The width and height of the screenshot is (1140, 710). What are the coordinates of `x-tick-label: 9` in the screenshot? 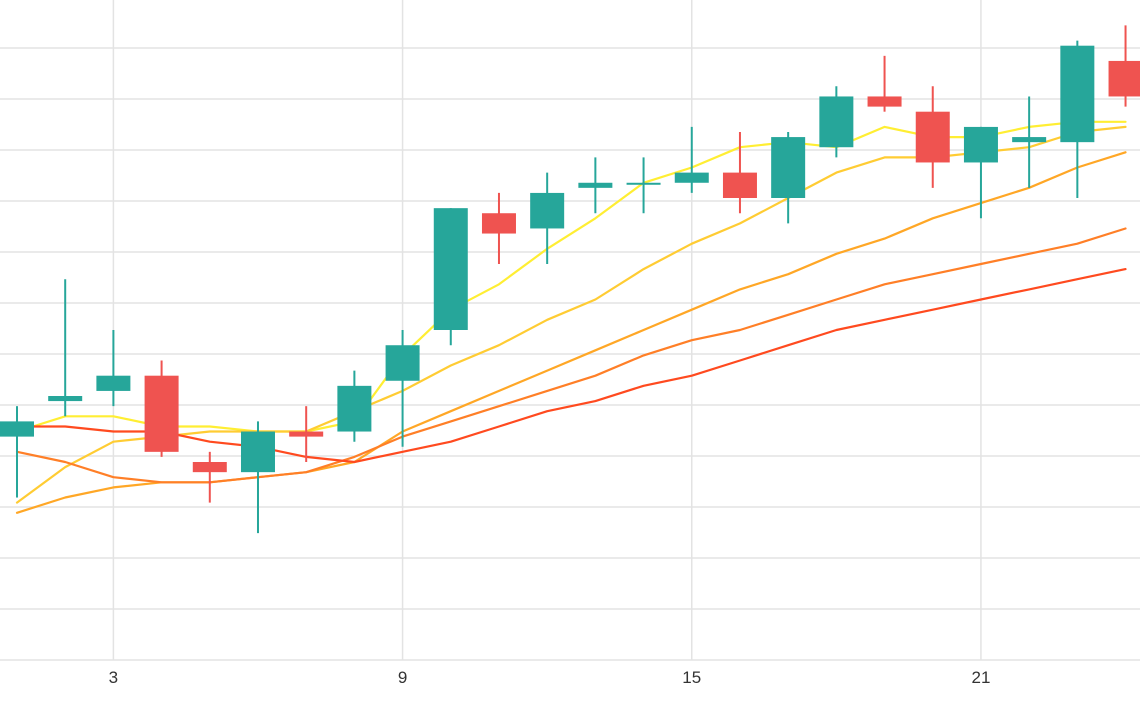 It's located at (402, 677).